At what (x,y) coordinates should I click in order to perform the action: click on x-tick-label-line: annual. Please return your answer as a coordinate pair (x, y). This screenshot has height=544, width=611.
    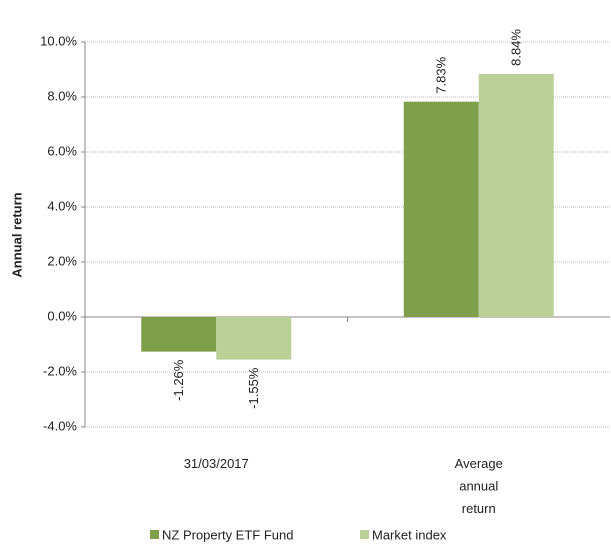
    Looking at the image, I should click on (478, 486).